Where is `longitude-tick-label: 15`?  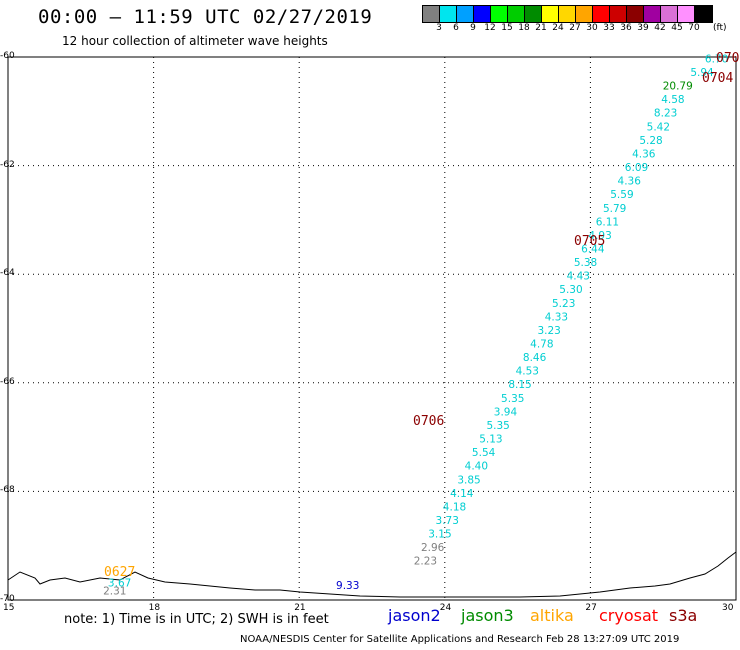
longitude-tick-label: 15 is located at coordinates (9, 608).